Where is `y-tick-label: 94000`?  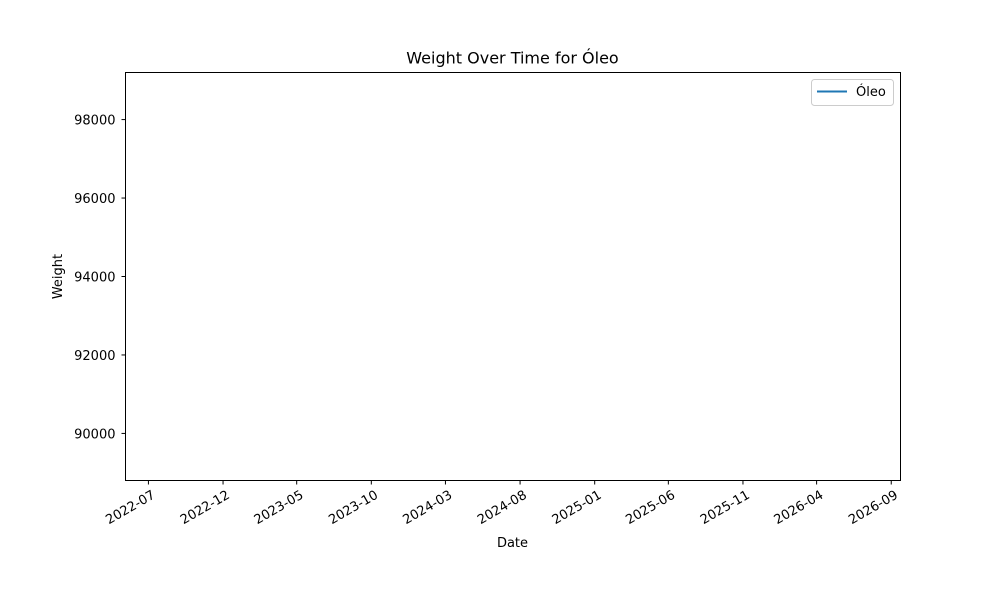
y-tick-label: 94000 is located at coordinates (94, 278).